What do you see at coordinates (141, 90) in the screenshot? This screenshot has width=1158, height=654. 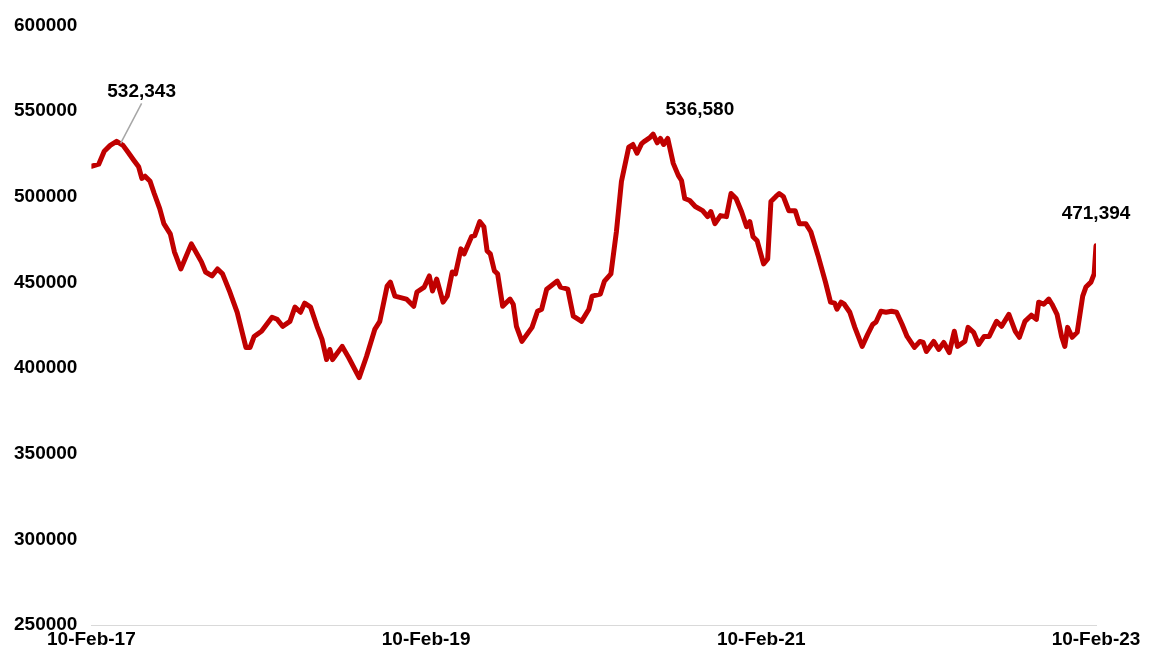 I see `annotation: 532,343` at bounding box center [141, 90].